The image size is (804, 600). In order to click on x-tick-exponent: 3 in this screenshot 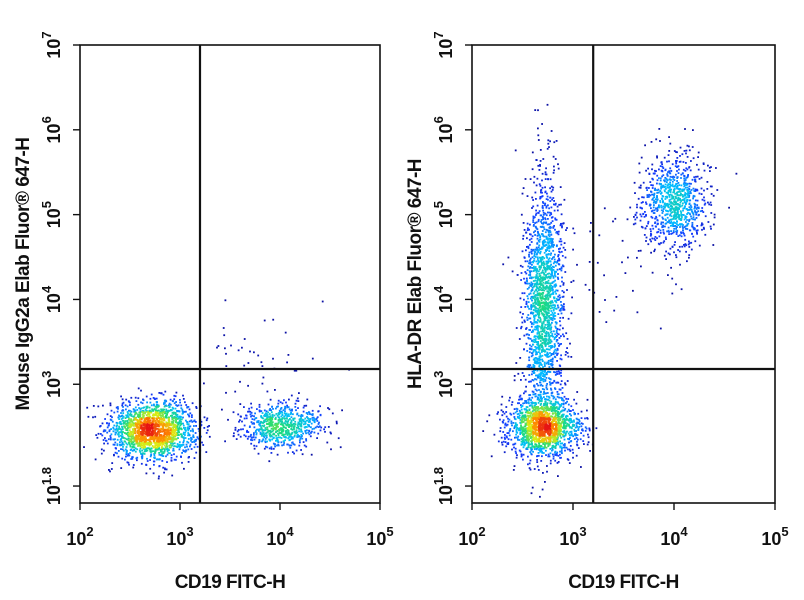, I will do `click(189, 531)`.